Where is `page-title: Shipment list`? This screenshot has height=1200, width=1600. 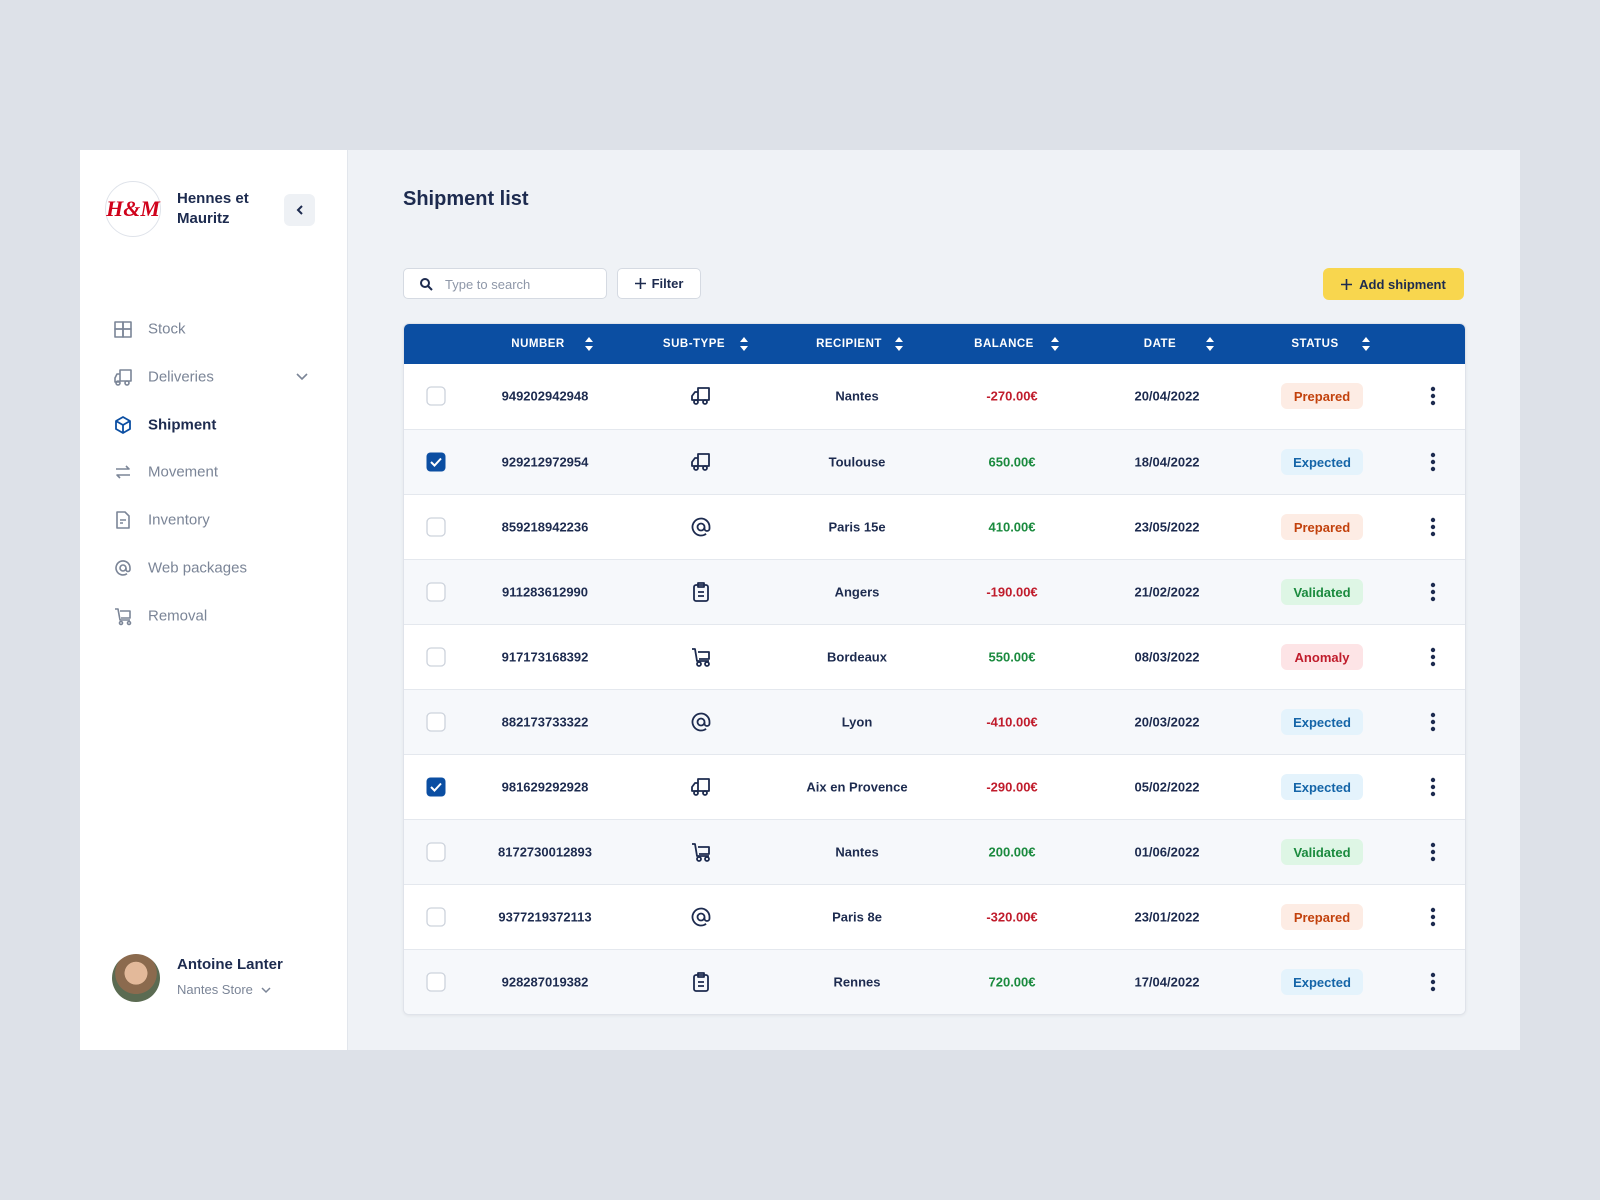
page-title: Shipment list is located at coordinates (466, 199).